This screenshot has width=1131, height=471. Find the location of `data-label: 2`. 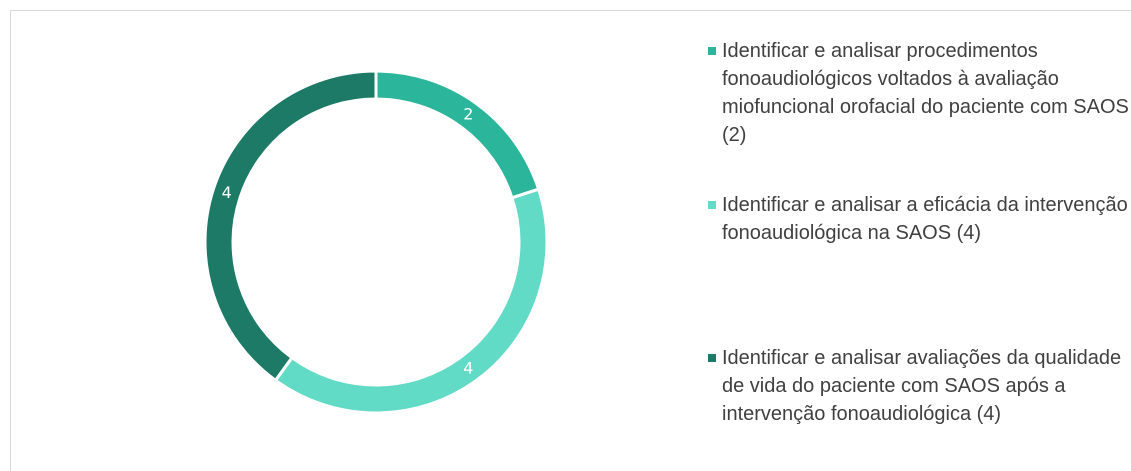

data-label: 2 is located at coordinates (468, 113).